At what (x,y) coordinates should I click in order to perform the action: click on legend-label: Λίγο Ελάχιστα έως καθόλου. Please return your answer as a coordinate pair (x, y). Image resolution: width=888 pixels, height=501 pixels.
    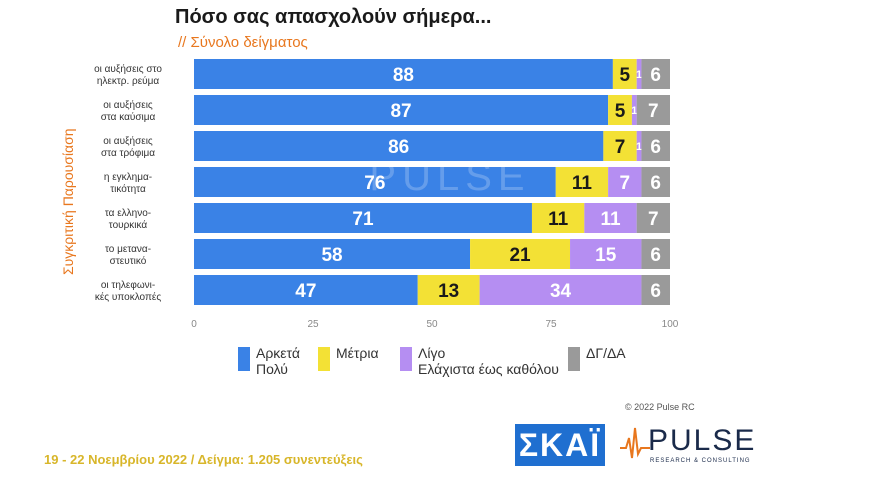
    Looking at the image, I should click on (488, 361).